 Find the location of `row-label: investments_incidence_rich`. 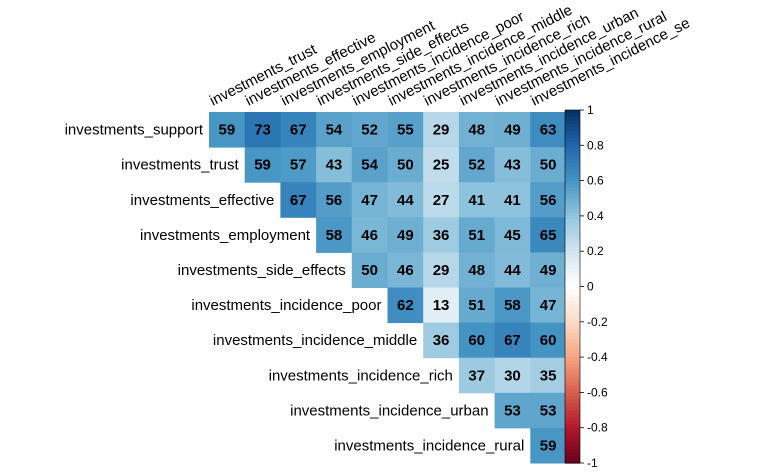

row-label: investments_incidence_rich is located at coordinates (361, 375).